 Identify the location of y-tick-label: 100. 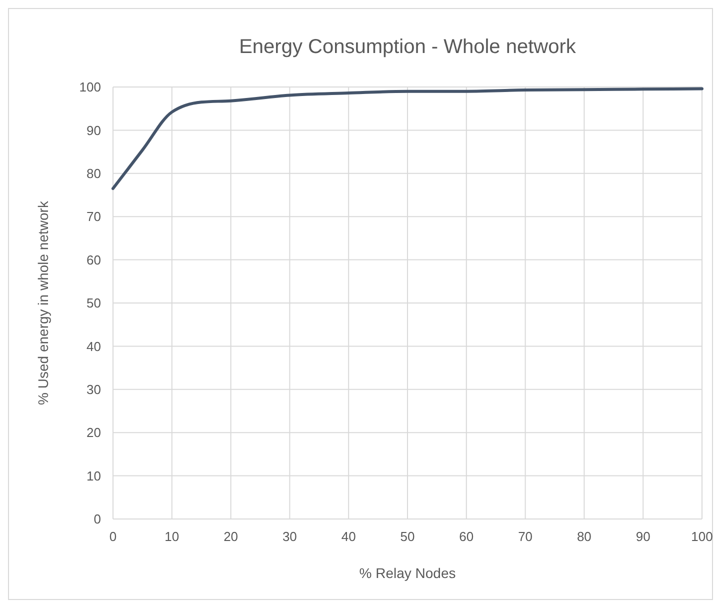
(90, 87).